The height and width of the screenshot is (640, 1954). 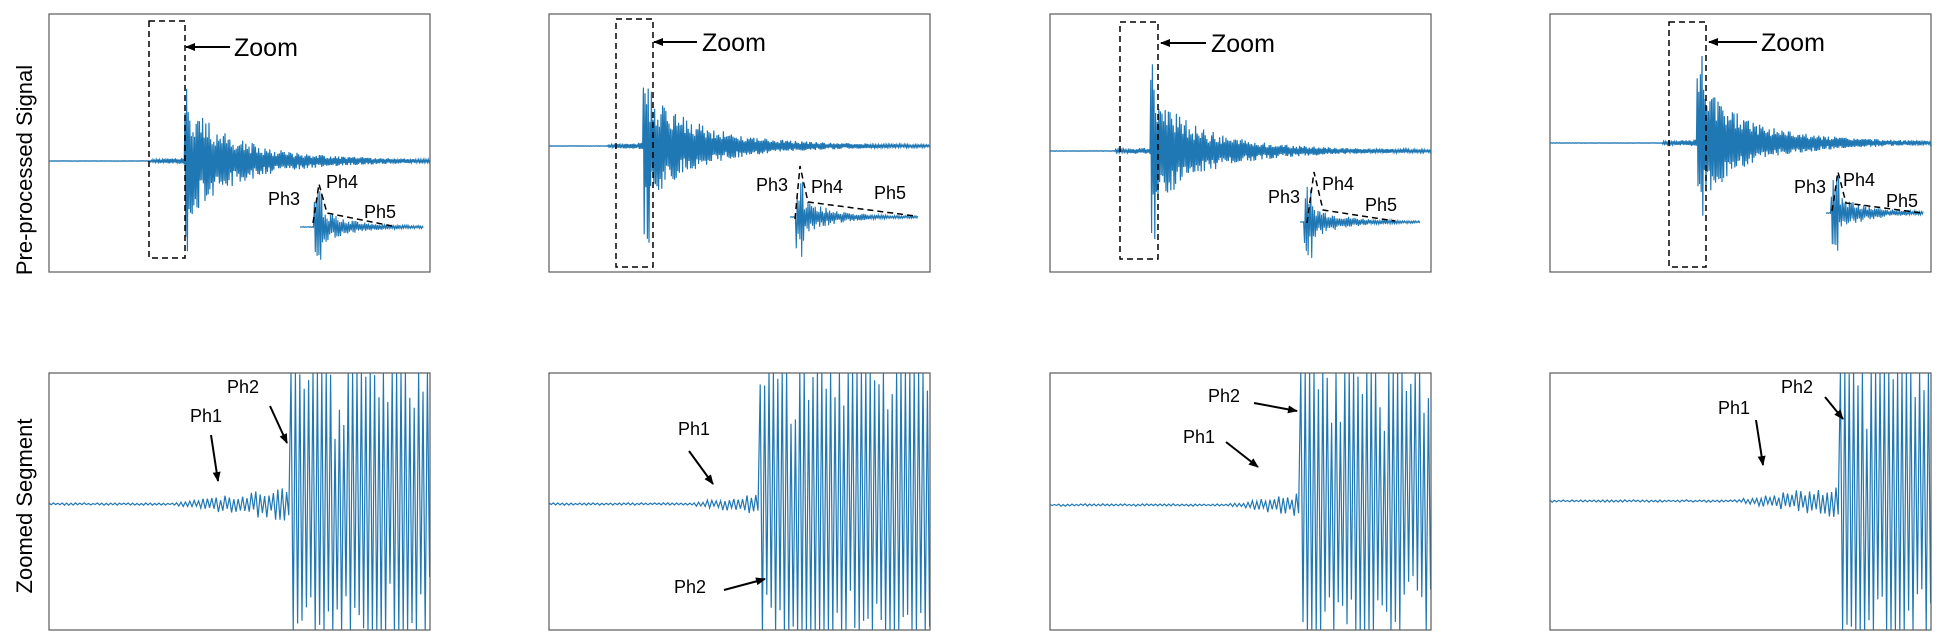 I want to click on top-panel-1: Zoom Ph3 Ph4 Ph5, so click(x=239, y=143).